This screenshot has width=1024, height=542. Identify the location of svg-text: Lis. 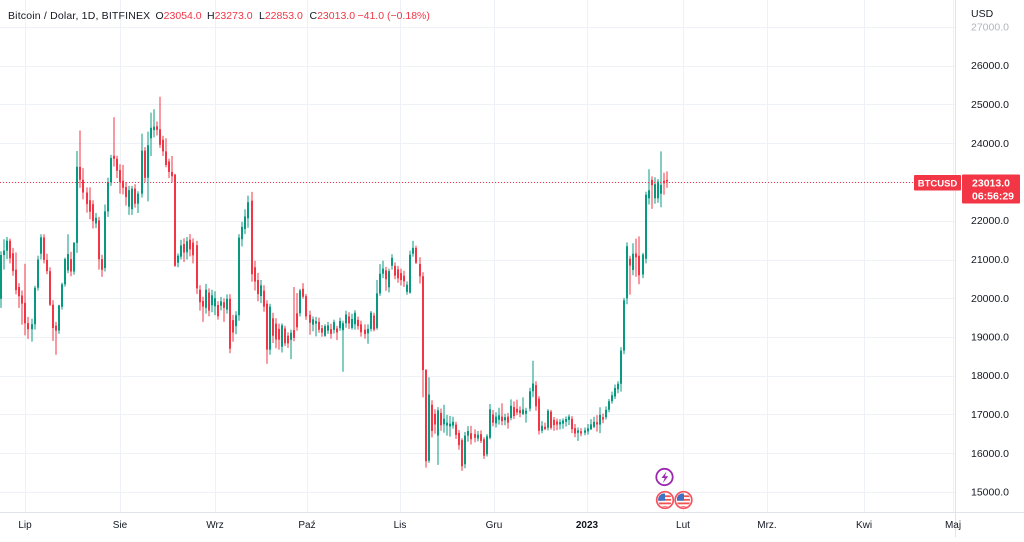
(400, 525).